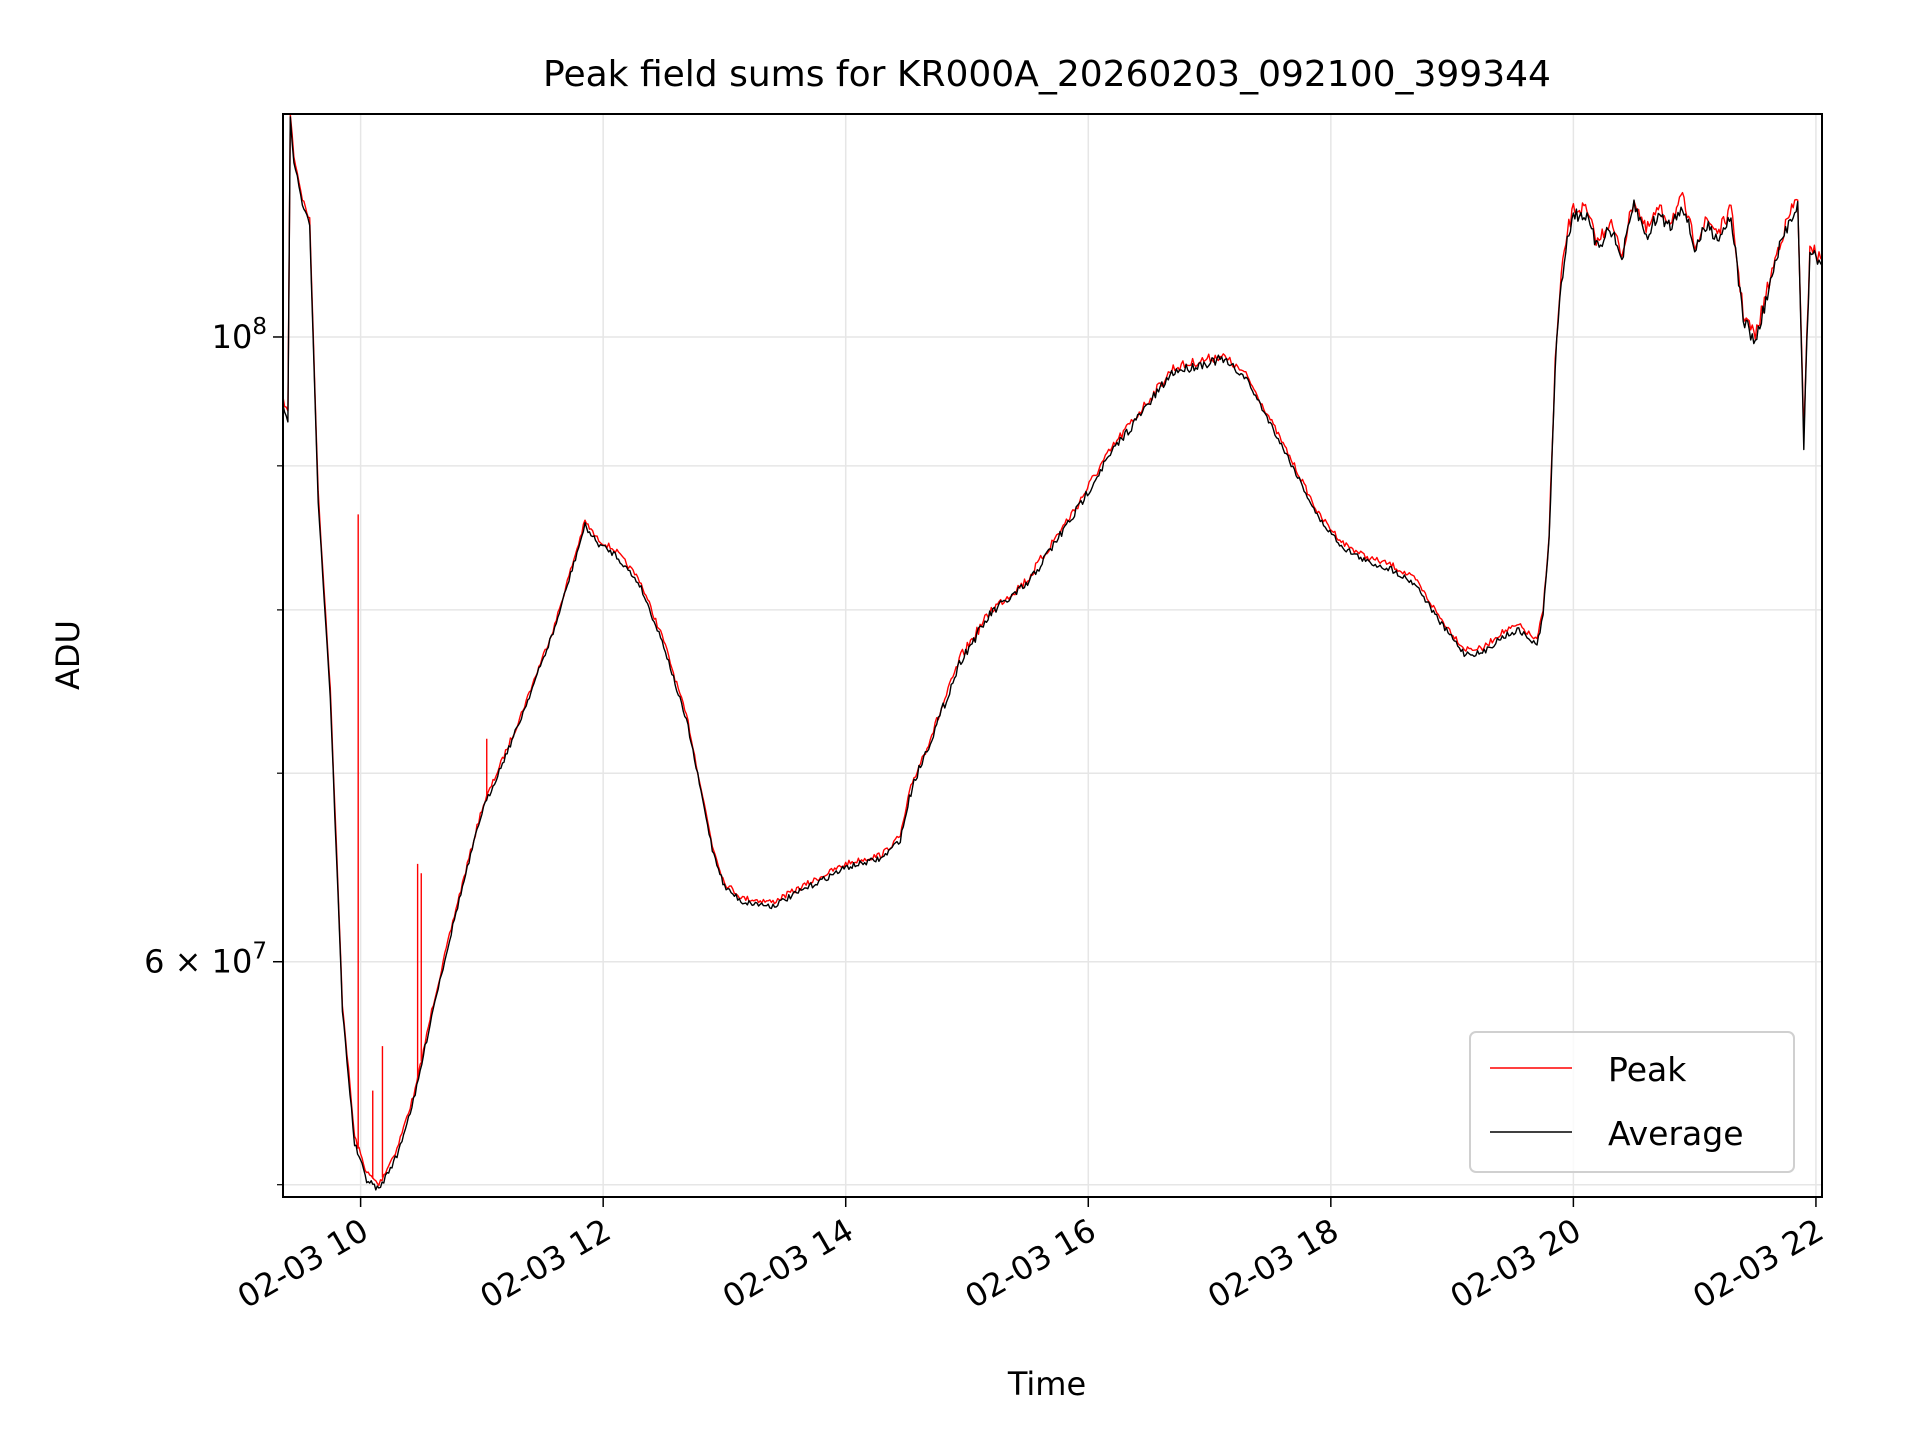 Image resolution: width=1920 pixels, height=1440 pixels. What do you see at coordinates (198, 962) in the screenshot?
I see `y-tick-label-base: 6 × 10` at bounding box center [198, 962].